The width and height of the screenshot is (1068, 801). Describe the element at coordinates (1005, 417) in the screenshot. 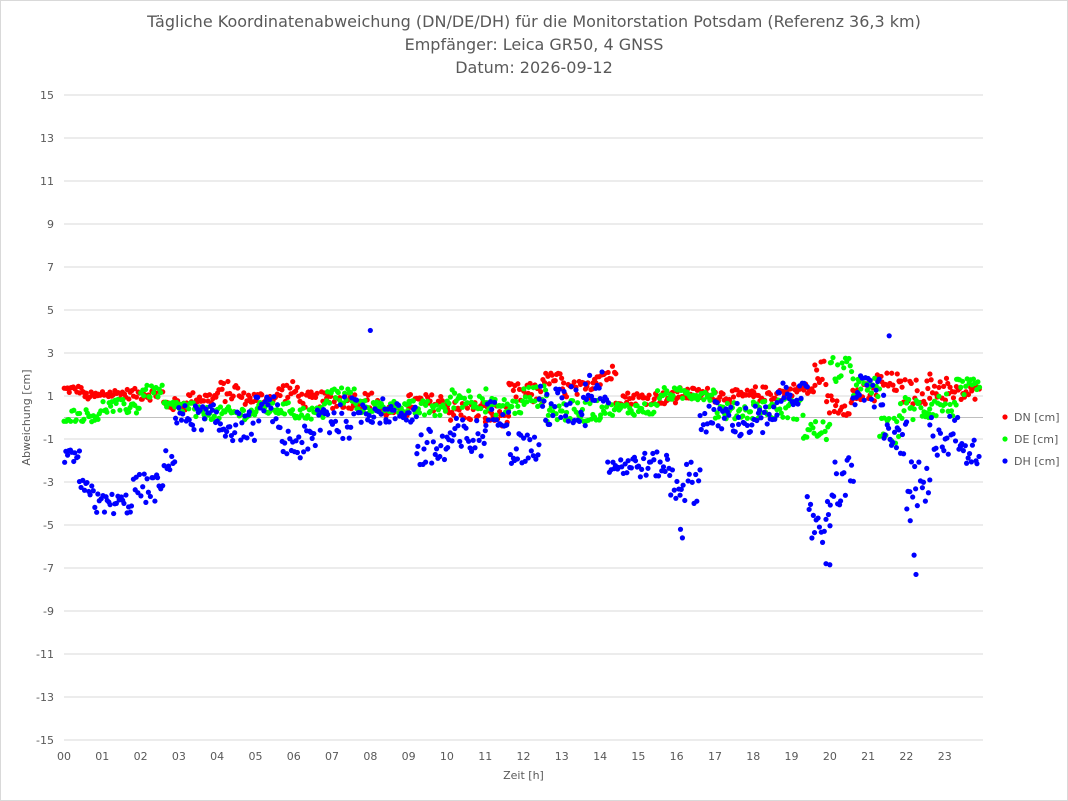

I see `legend-marker` at that location.